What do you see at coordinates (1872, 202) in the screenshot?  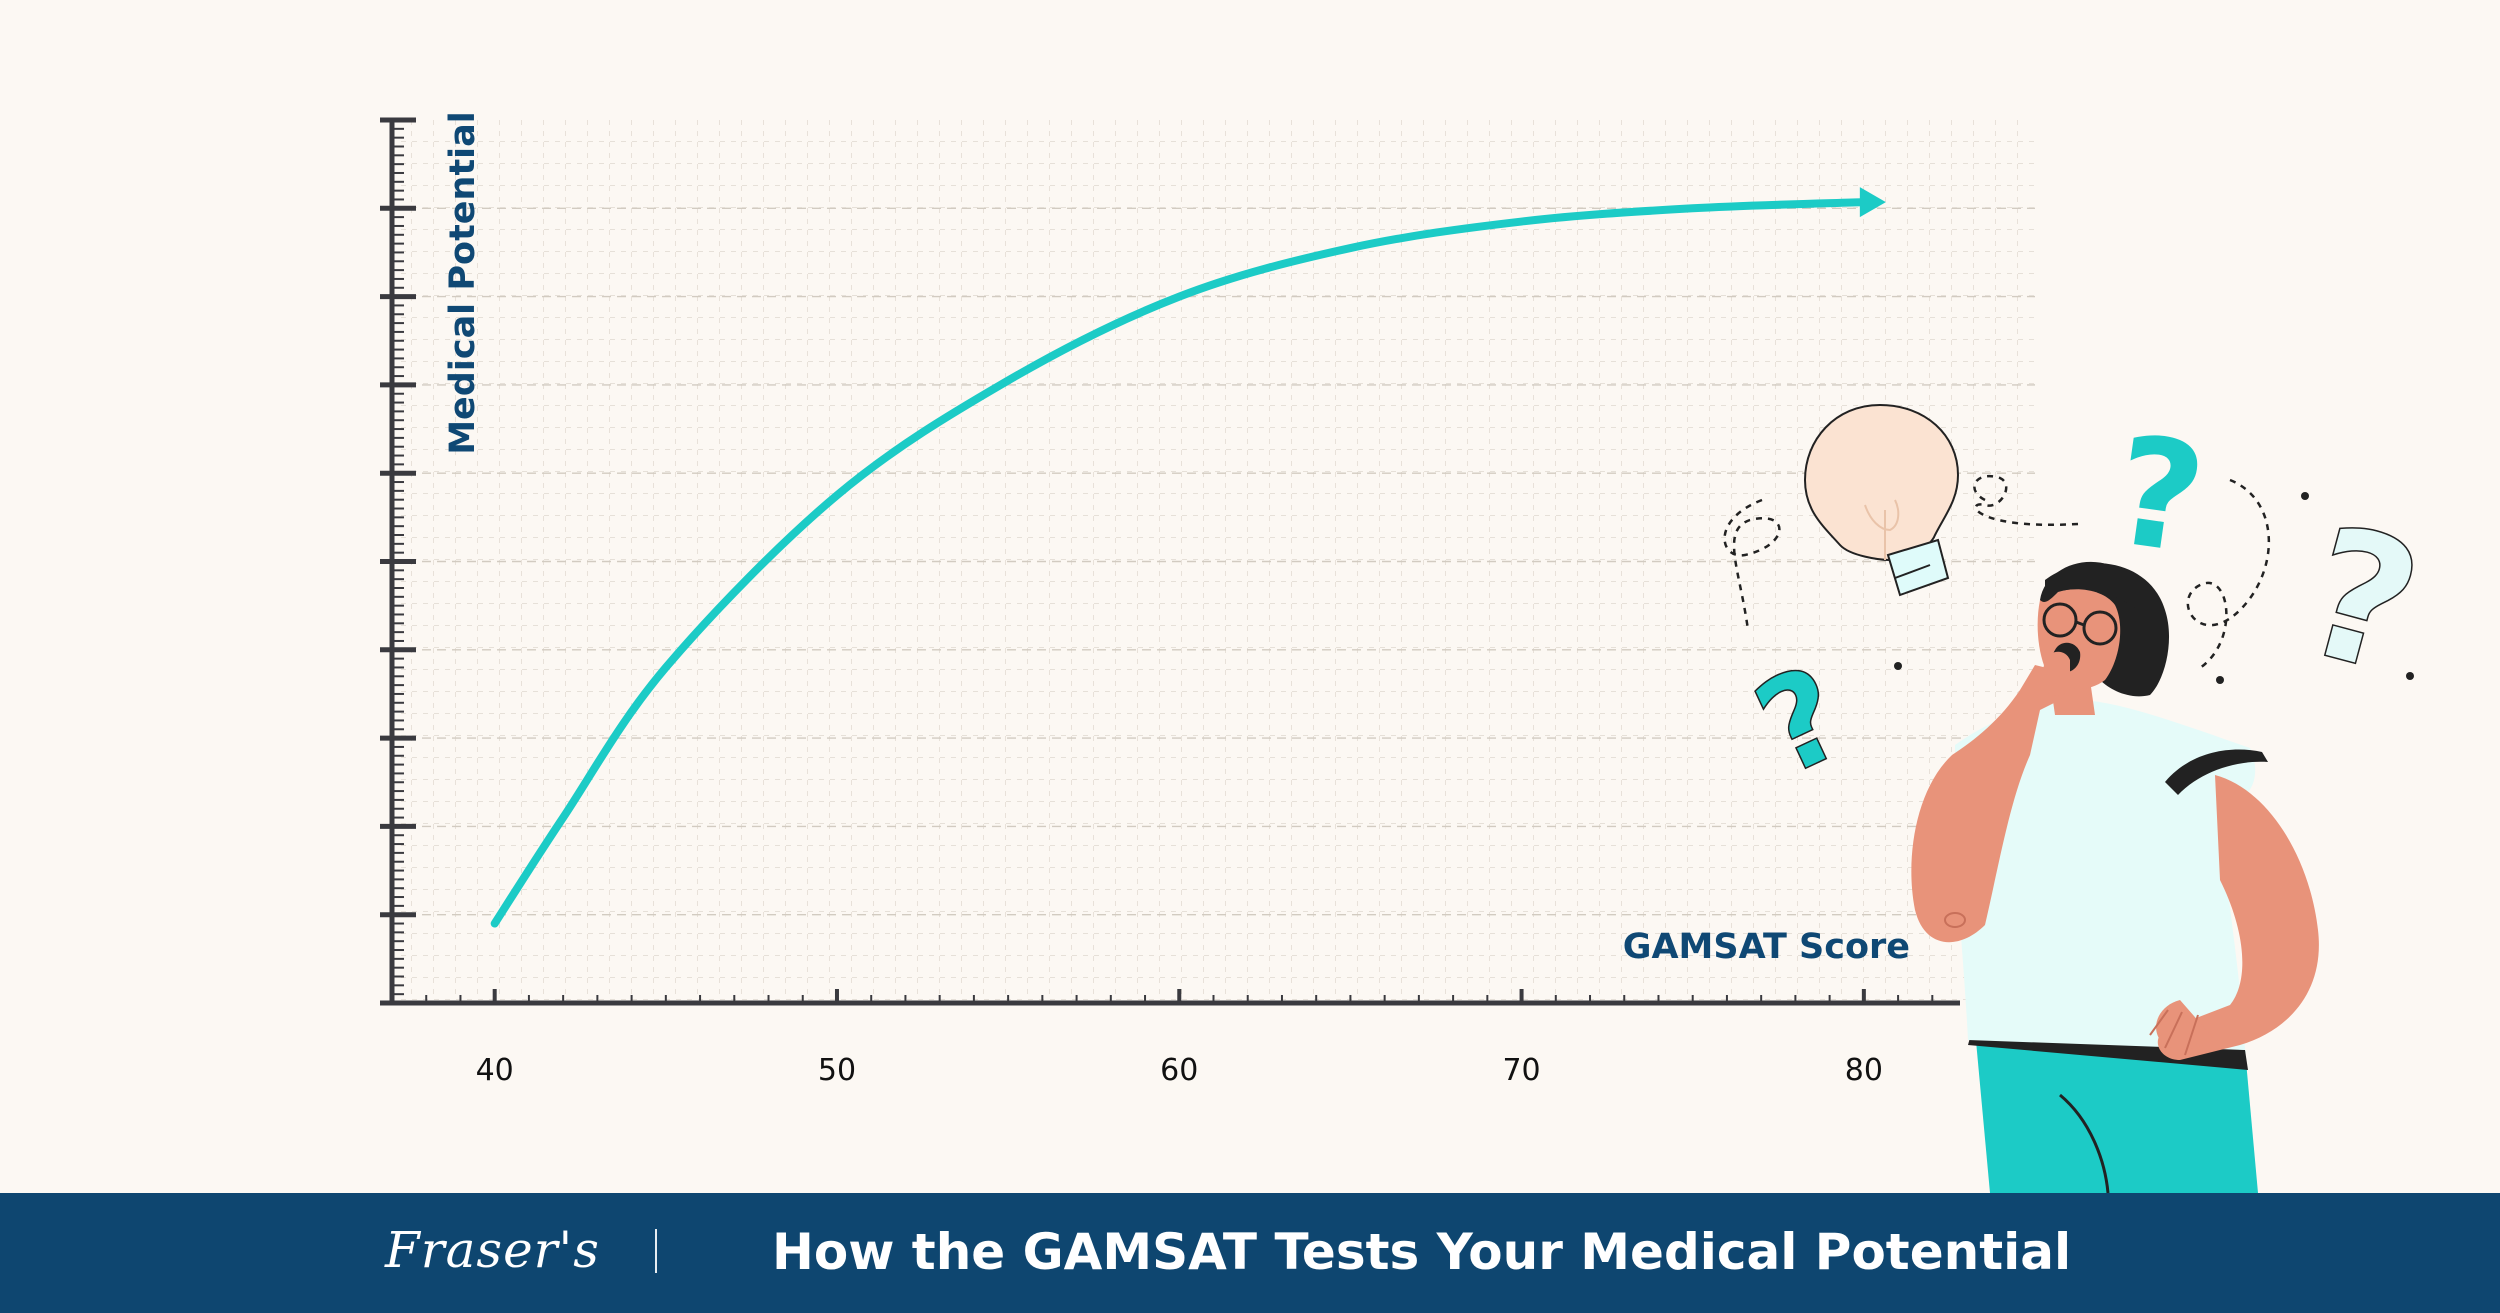 I see `series-arrowhead` at bounding box center [1872, 202].